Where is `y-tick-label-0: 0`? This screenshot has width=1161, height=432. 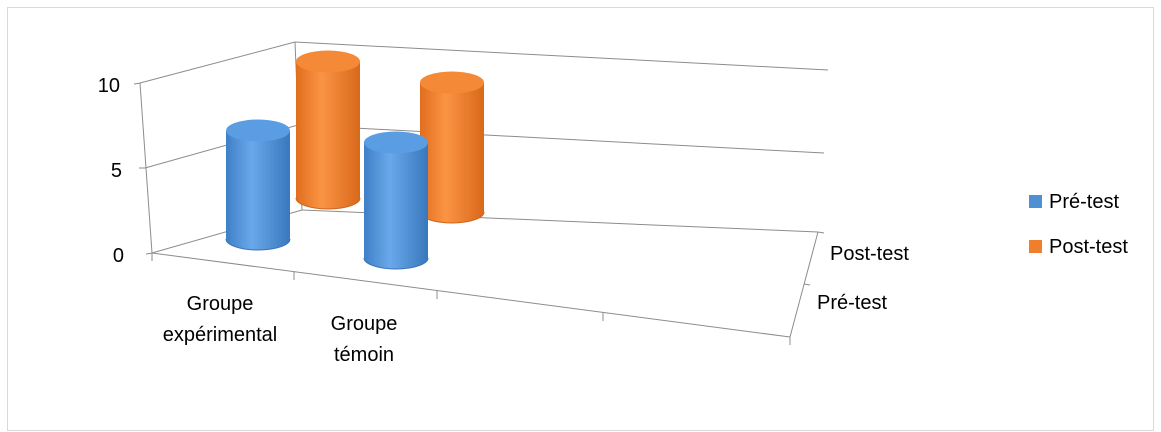 y-tick-label-0: 0 is located at coordinates (118, 256).